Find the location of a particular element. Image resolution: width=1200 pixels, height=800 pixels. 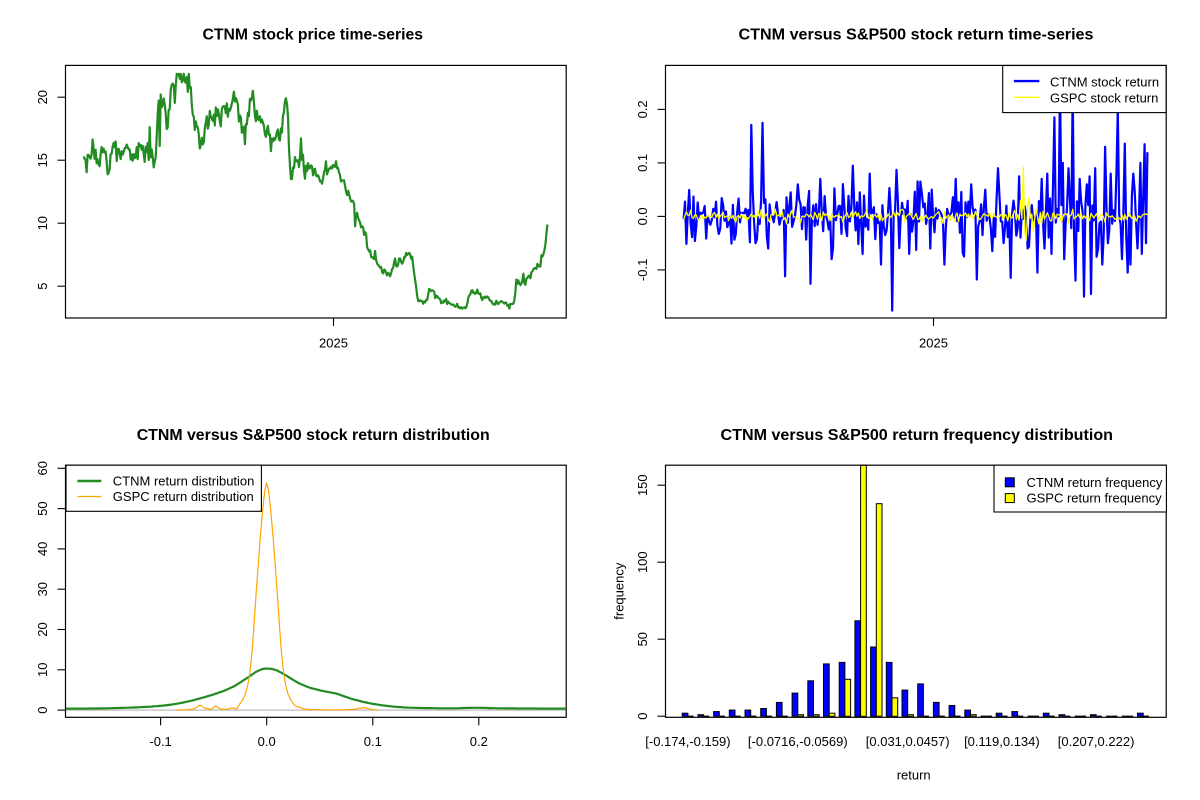

svg-text: GSPC stock return is located at coordinates (1104, 98).